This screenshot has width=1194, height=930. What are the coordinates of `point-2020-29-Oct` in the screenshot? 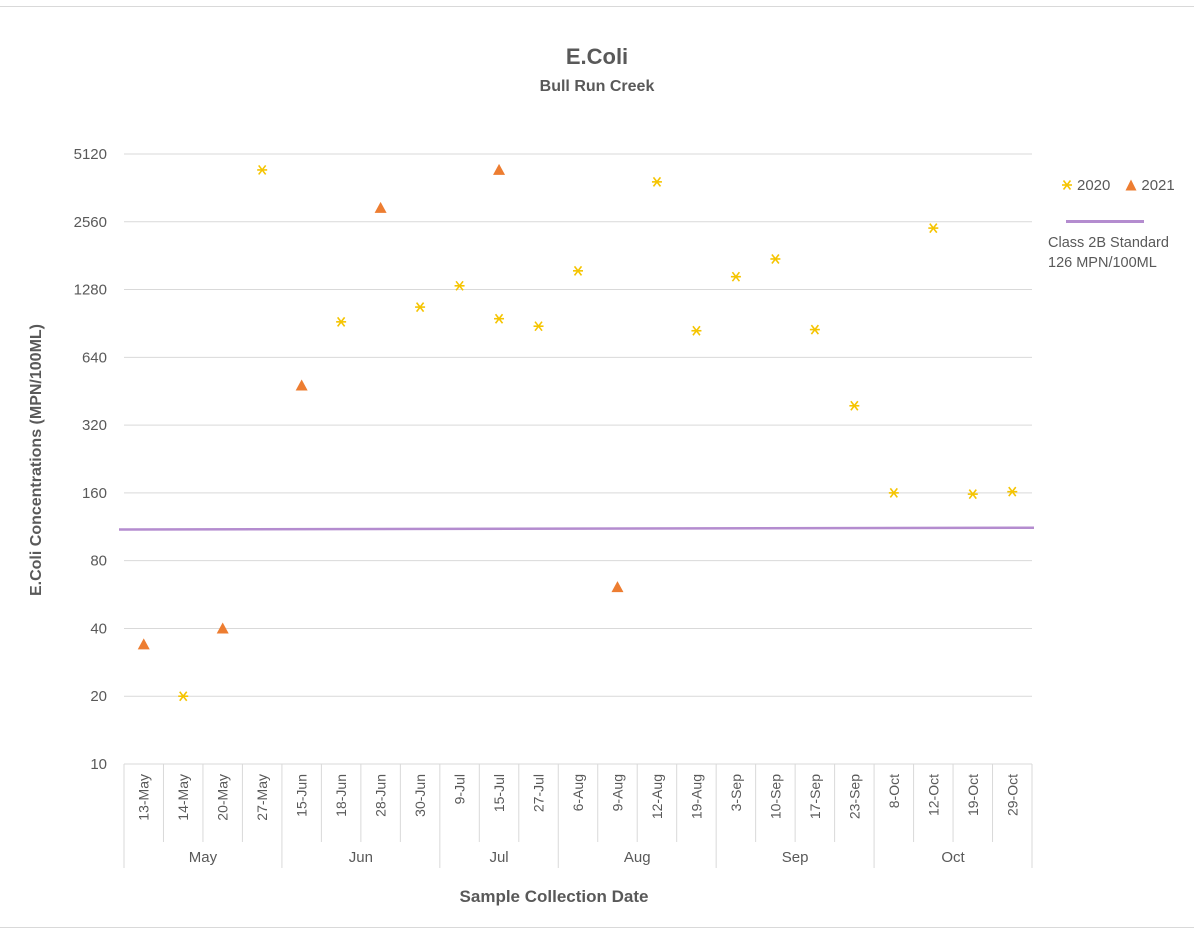 It's located at (1012, 491).